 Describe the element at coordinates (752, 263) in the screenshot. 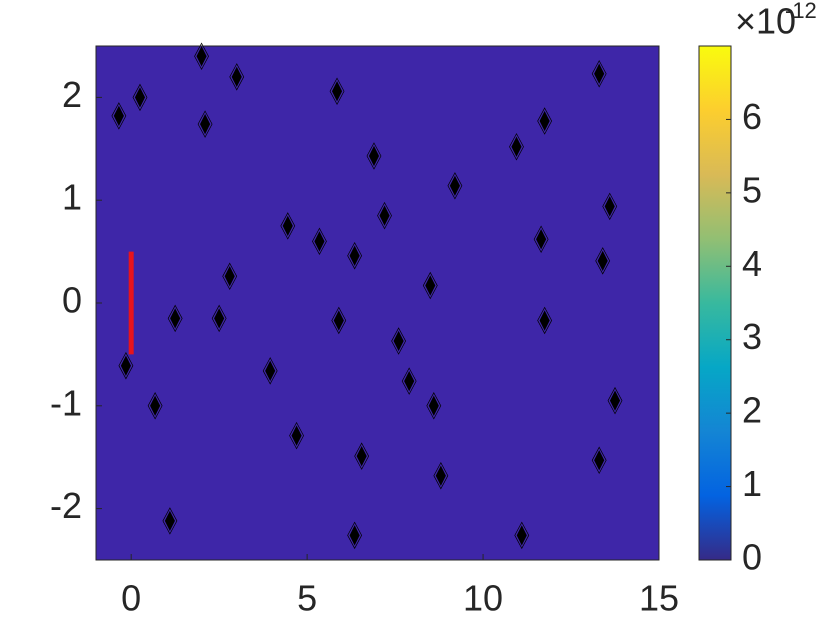

I see `colorbar-tick-label: 4` at that location.